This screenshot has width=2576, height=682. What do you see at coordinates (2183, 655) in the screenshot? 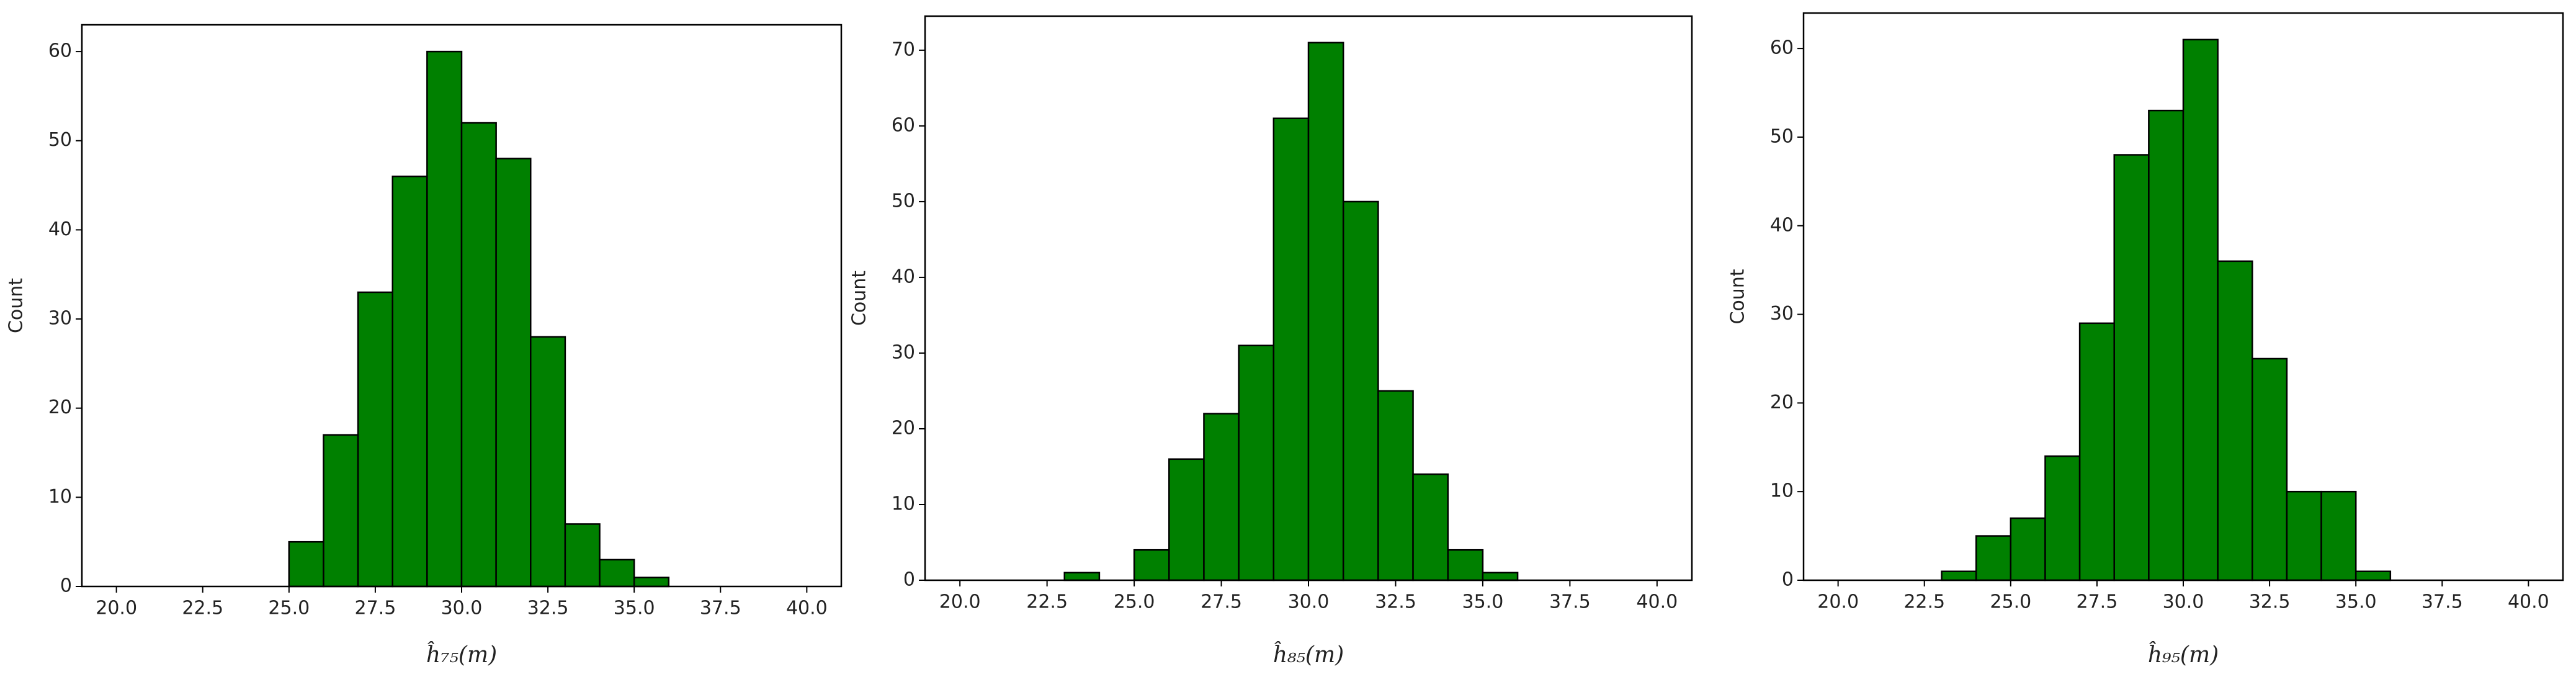
I see `x-axis-label: ĥ₉₅(m)` at bounding box center [2183, 655].